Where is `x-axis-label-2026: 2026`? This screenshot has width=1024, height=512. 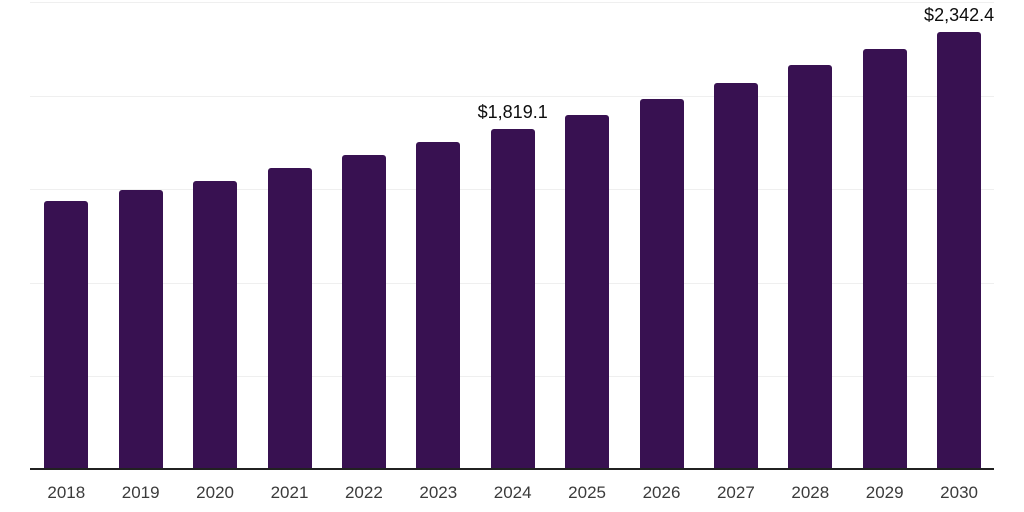
x-axis-label-2026: 2026 is located at coordinates (661, 492).